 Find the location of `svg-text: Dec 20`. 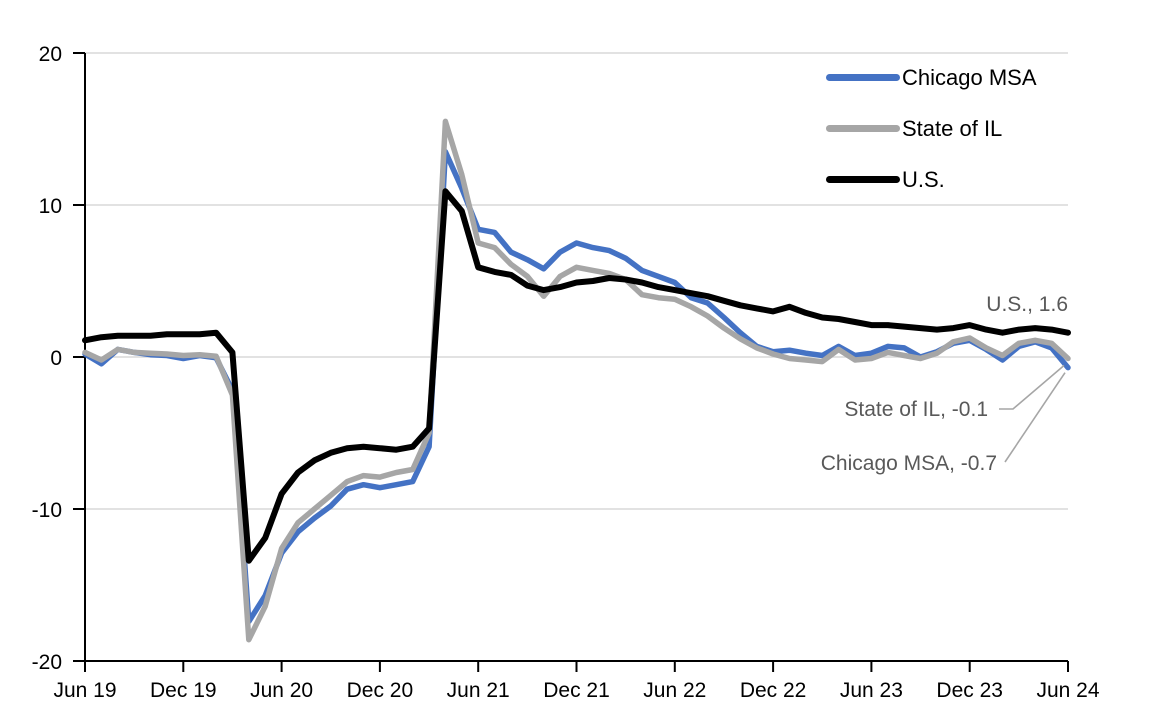

svg-text: Dec 20 is located at coordinates (380, 690).